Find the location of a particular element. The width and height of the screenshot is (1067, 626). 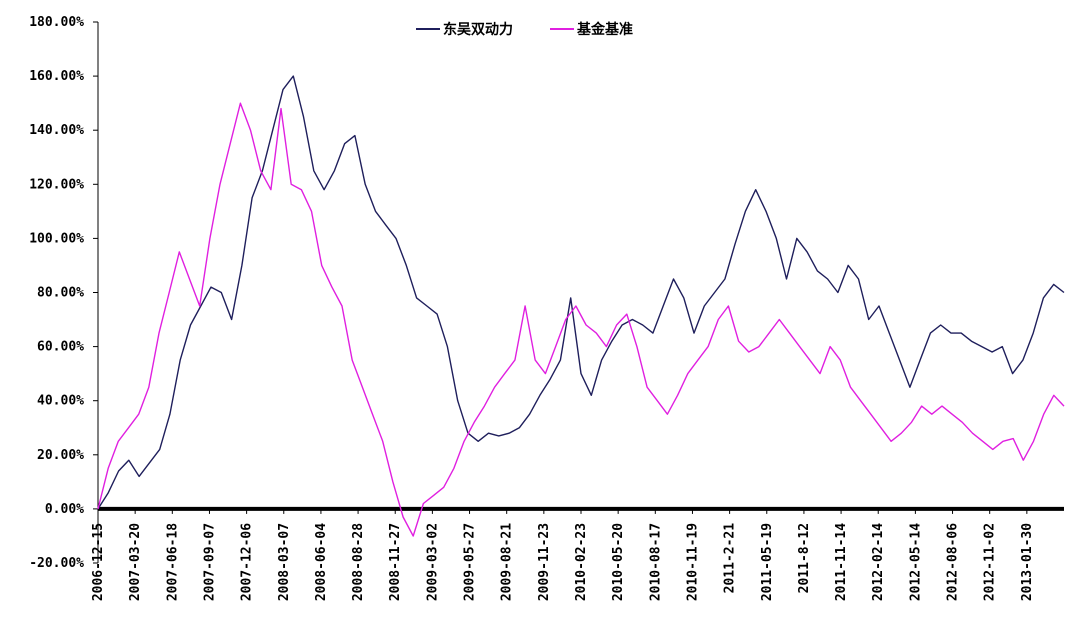

x-tick-label: 2009-03-02 is located at coordinates (432, 562).